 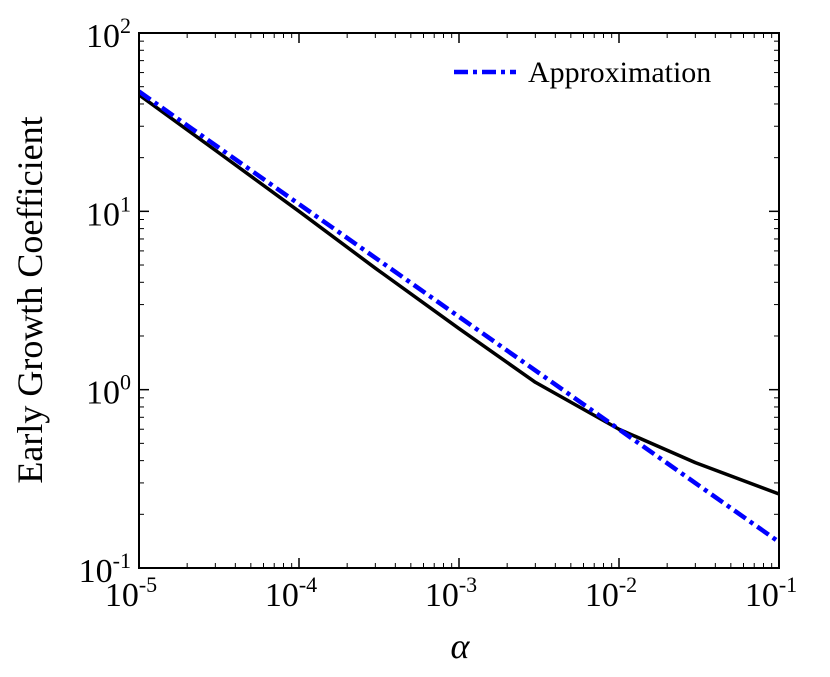 What do you see at coordinates (619, 72) in the screenshot?
I see `legend-label: Approximation` at bounding box center [619, 72].